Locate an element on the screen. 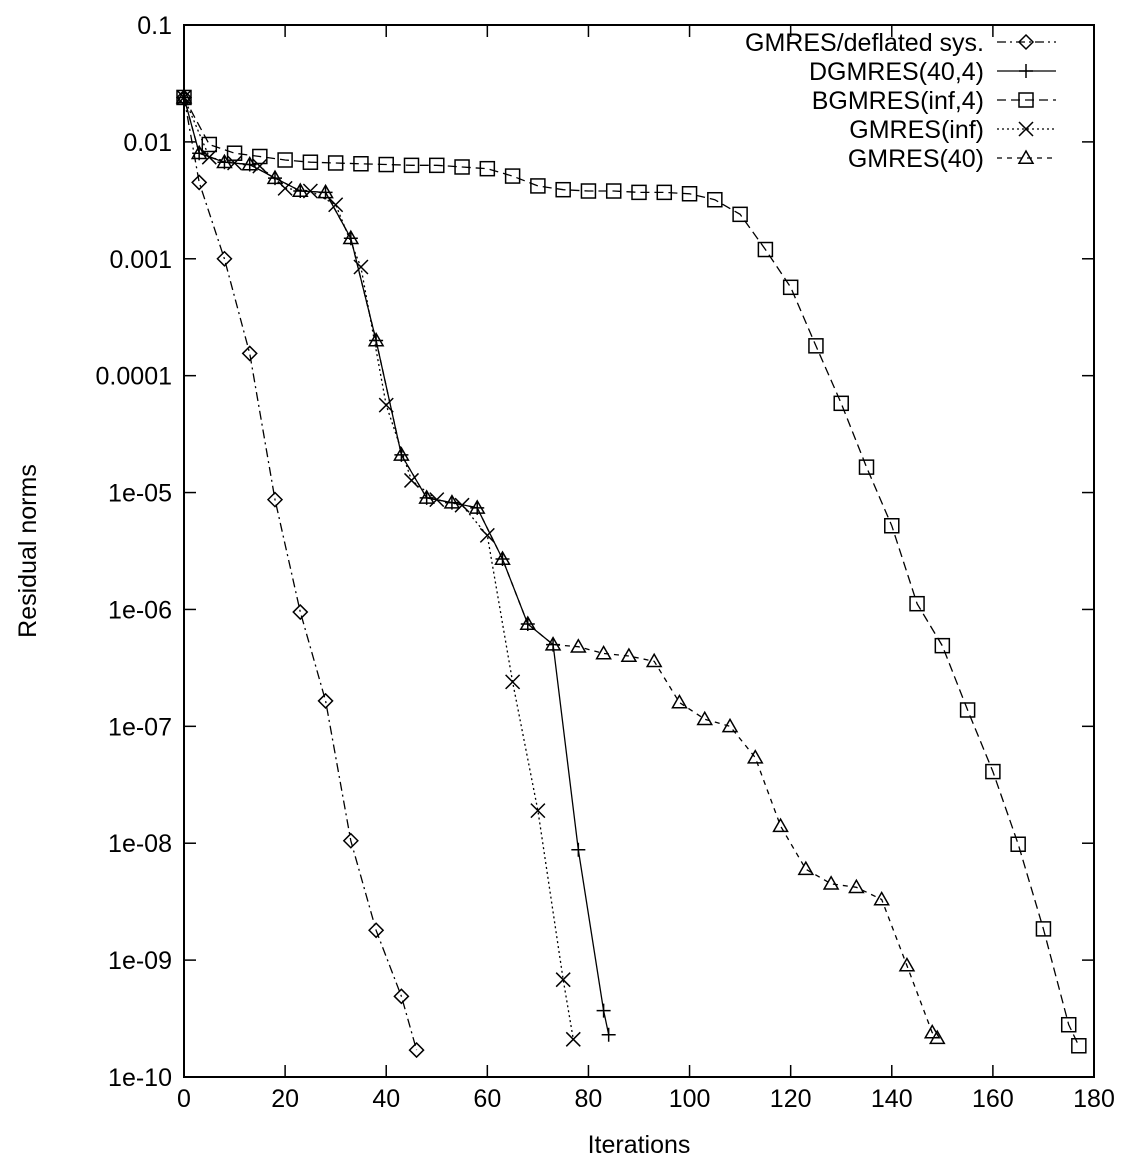 The width and height of the screenshot is (1125, 1159). y-tick-label: 1e-10 is located at coordinates (140, 1078).